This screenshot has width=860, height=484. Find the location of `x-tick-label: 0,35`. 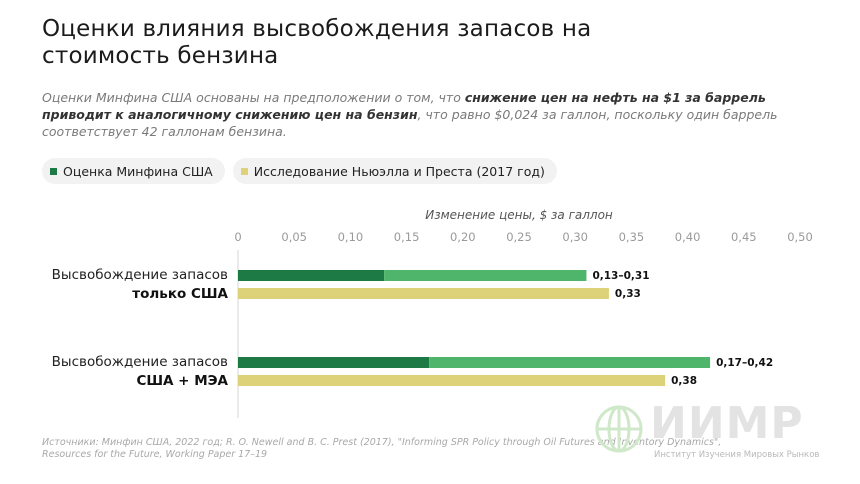

x-tick-label: 0,35 is located at coordinates (632, 237).